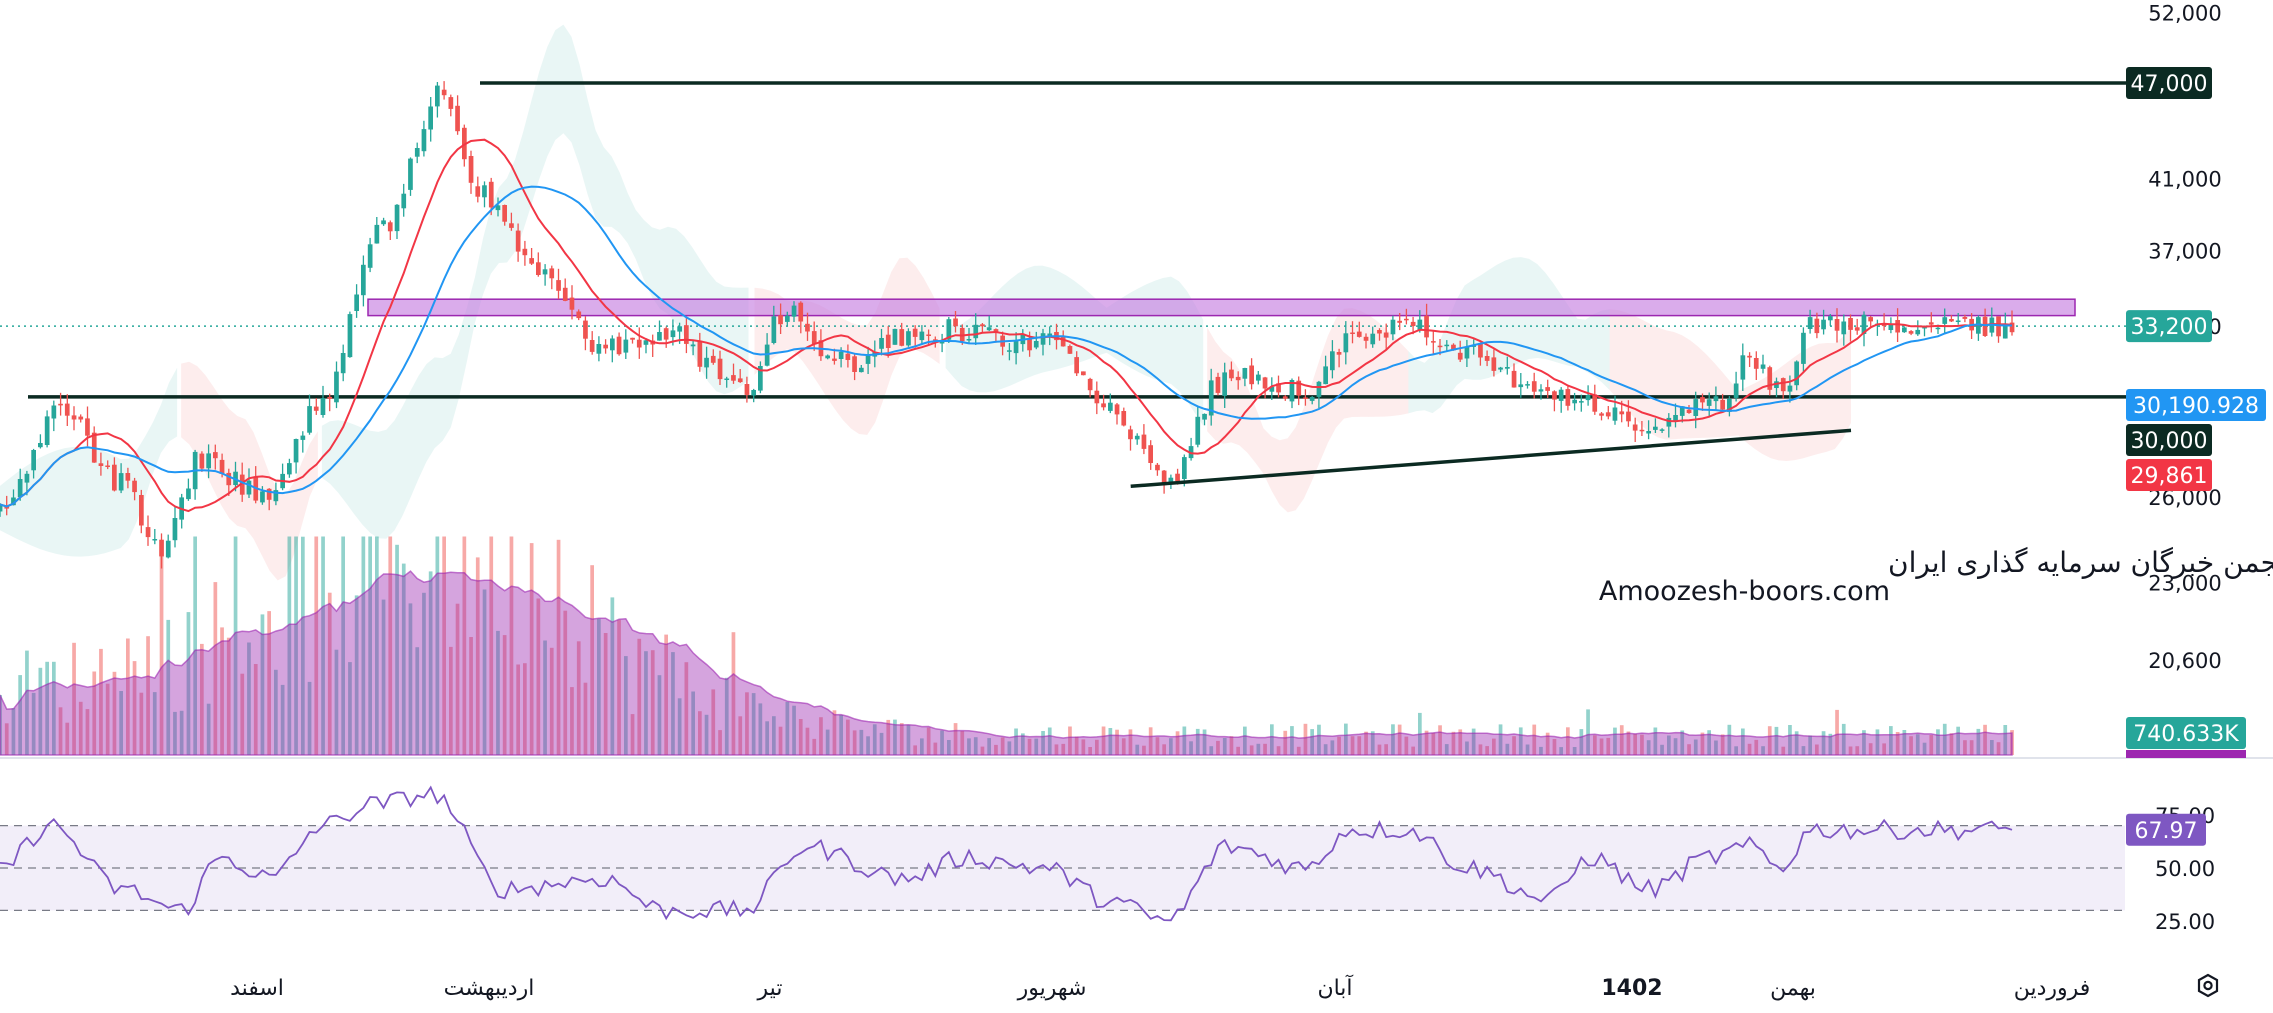 Image resolution: width=2273 pixels, height=1013 pixels. Describe the element at coordinates (2208, 985) in the screenshot. I see `settings-icon` at that location.